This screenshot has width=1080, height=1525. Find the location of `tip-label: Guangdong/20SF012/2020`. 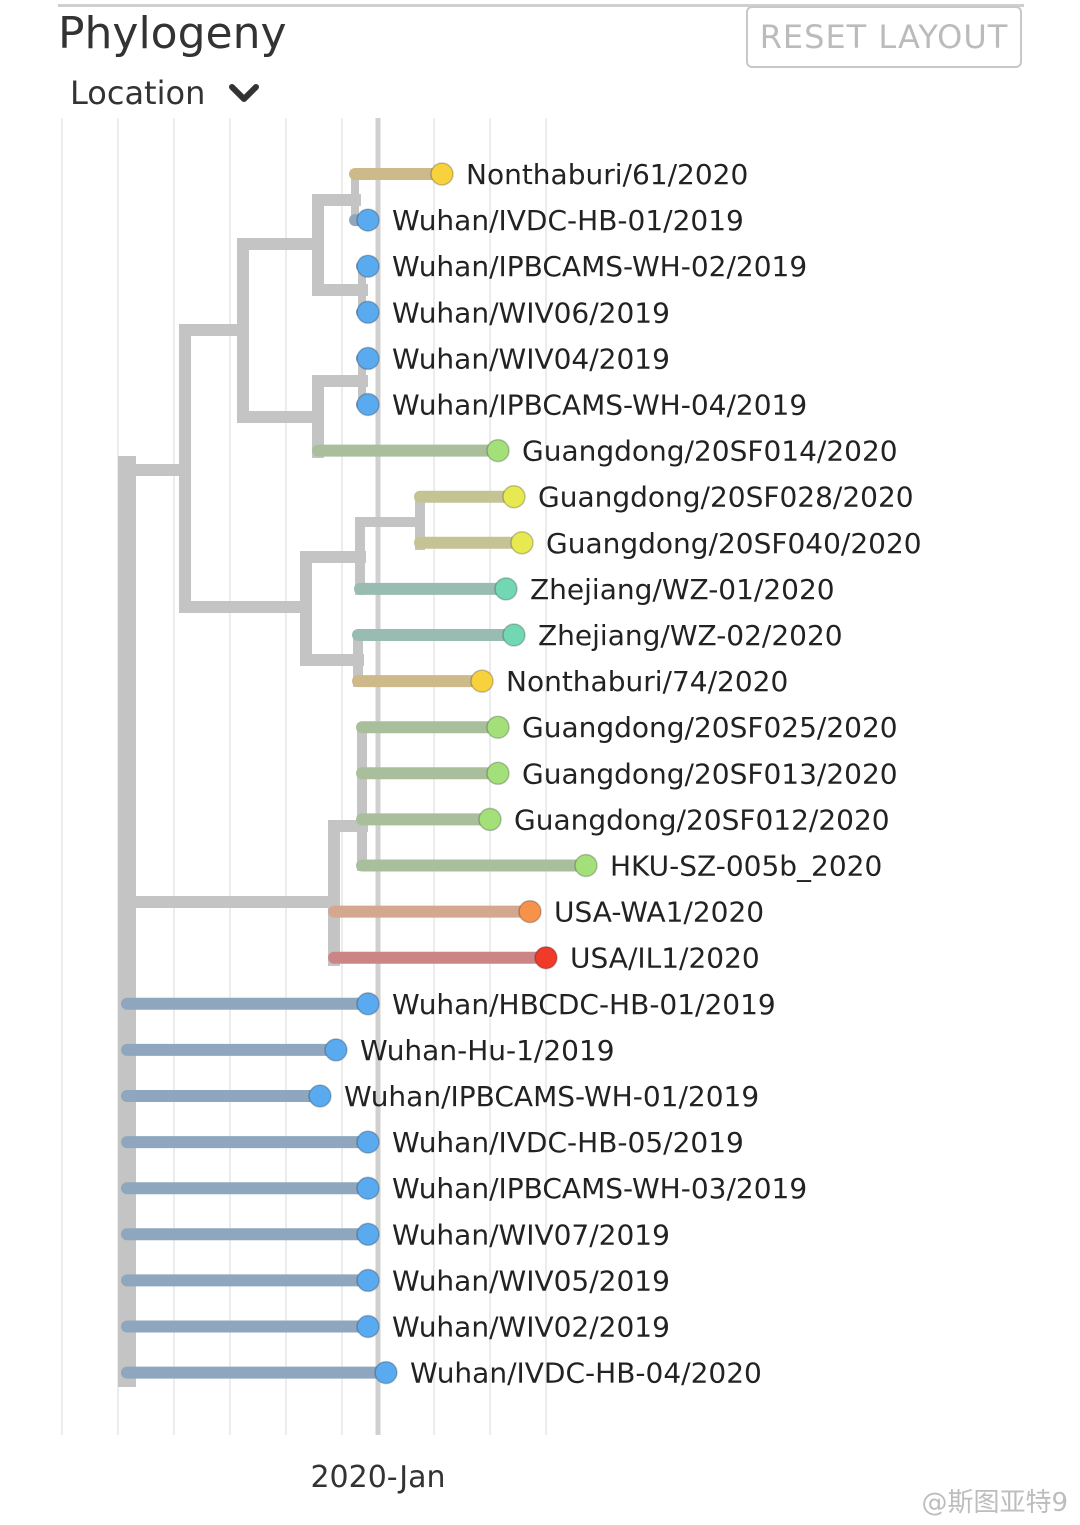

tip-label: Guangdong/20SF012/2020 is located at coordinates (702, 819).